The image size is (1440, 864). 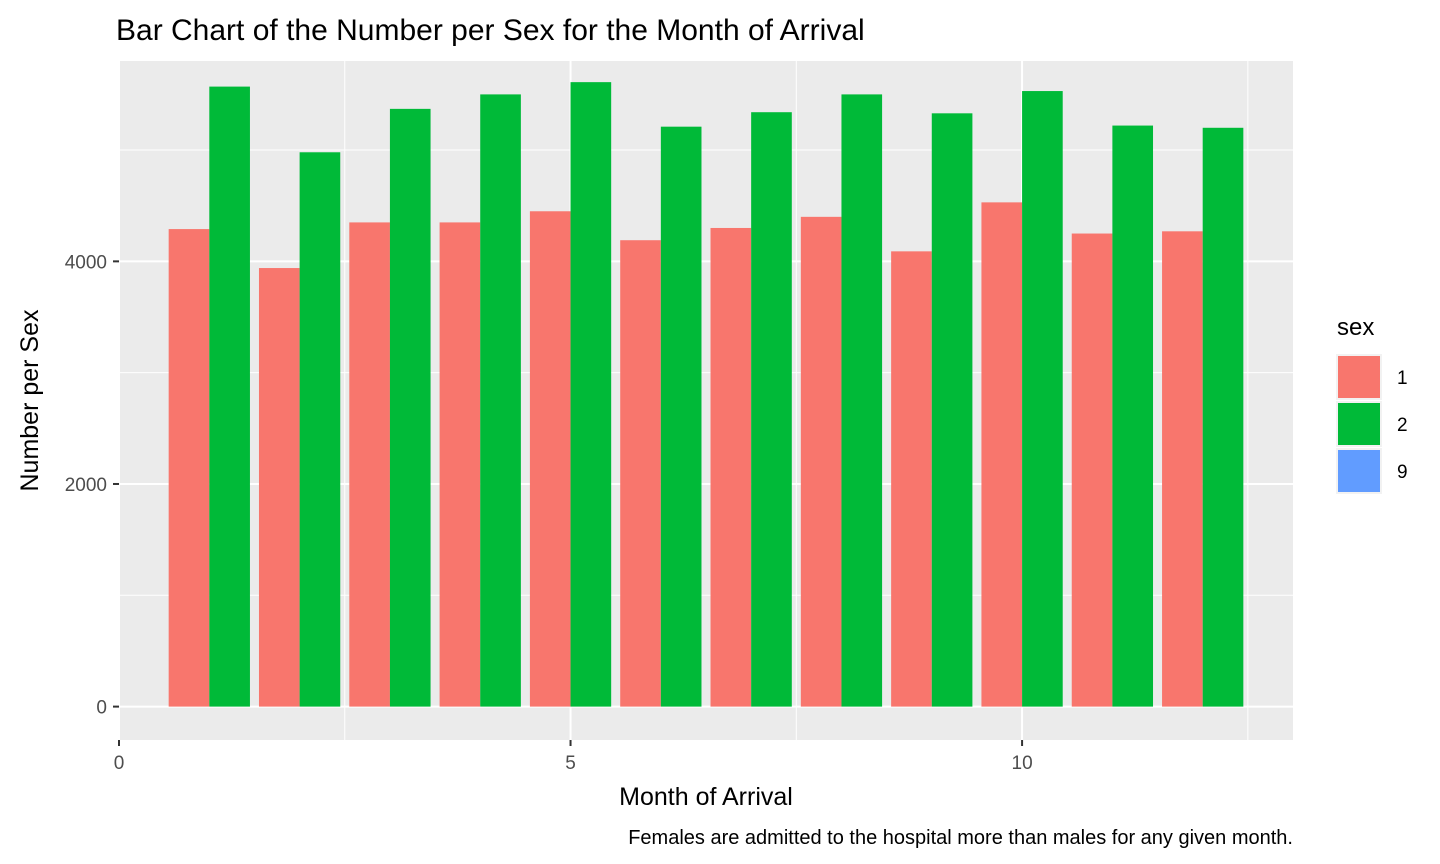 I want to click on x-tick-label: 0, so click(x=119, y=763).